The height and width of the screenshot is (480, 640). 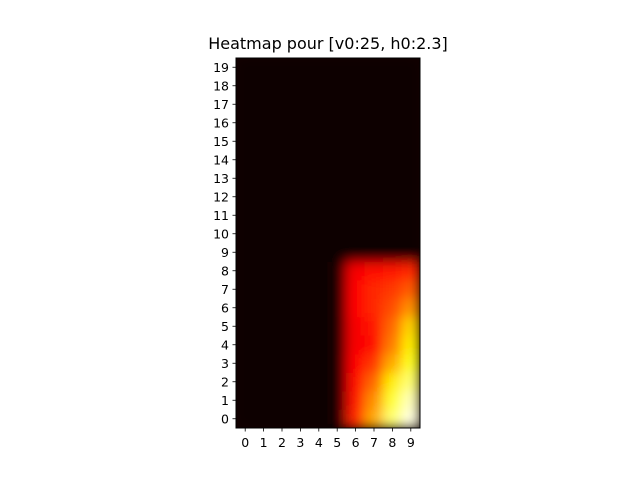 I want to click on heatmap-cell-x4-y18, so click(x=319, y=86).